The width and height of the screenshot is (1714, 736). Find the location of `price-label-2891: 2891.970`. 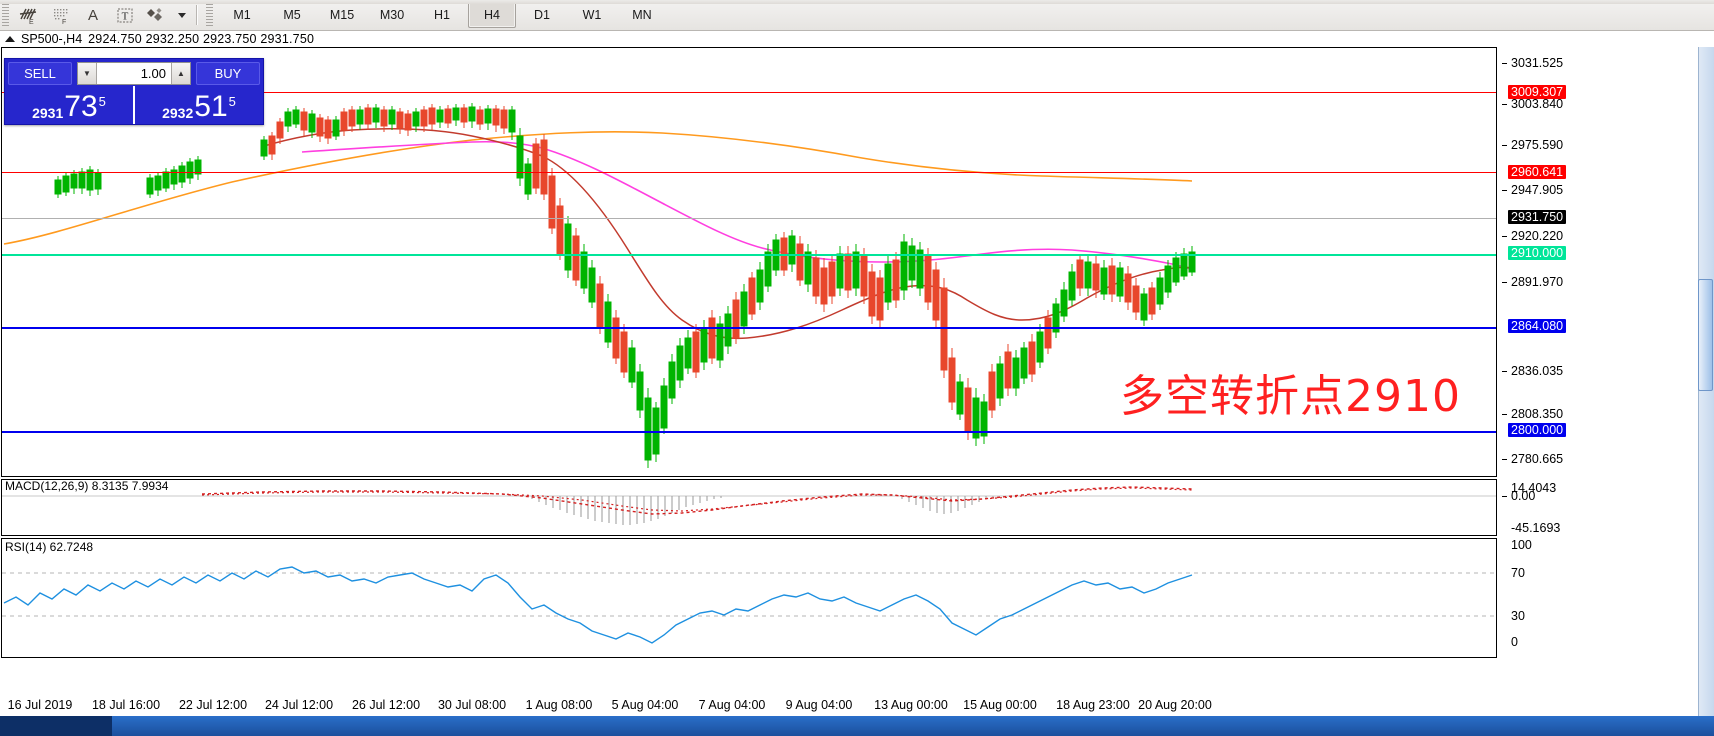

price-label-2891: 2891.970 is located at coordinates (1537, 282).